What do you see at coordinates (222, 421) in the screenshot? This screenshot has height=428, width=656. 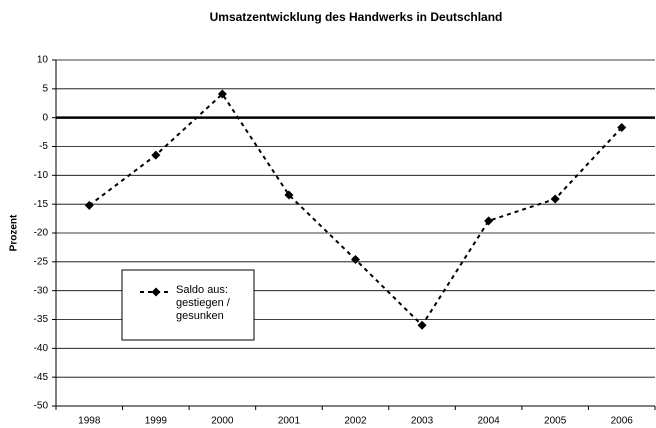 I see `x-tick-label: 2000` at bounding box center [222, 421].